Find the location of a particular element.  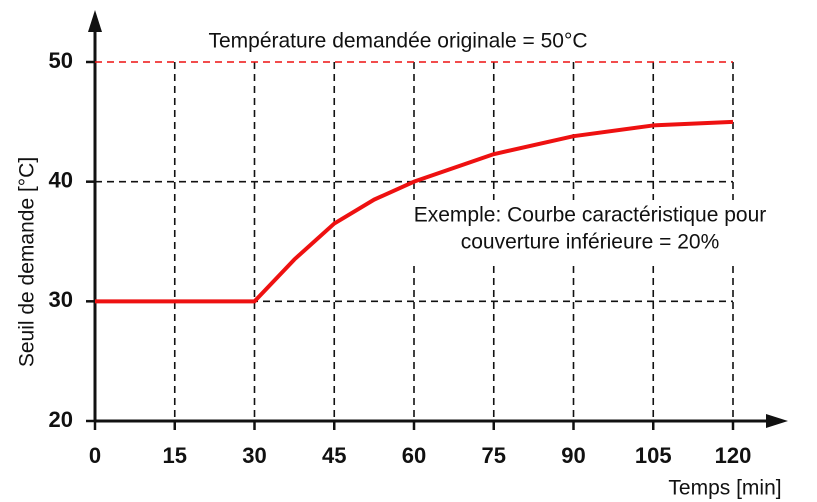

x-tick-label: 45 is located at coordinates (334, 455).